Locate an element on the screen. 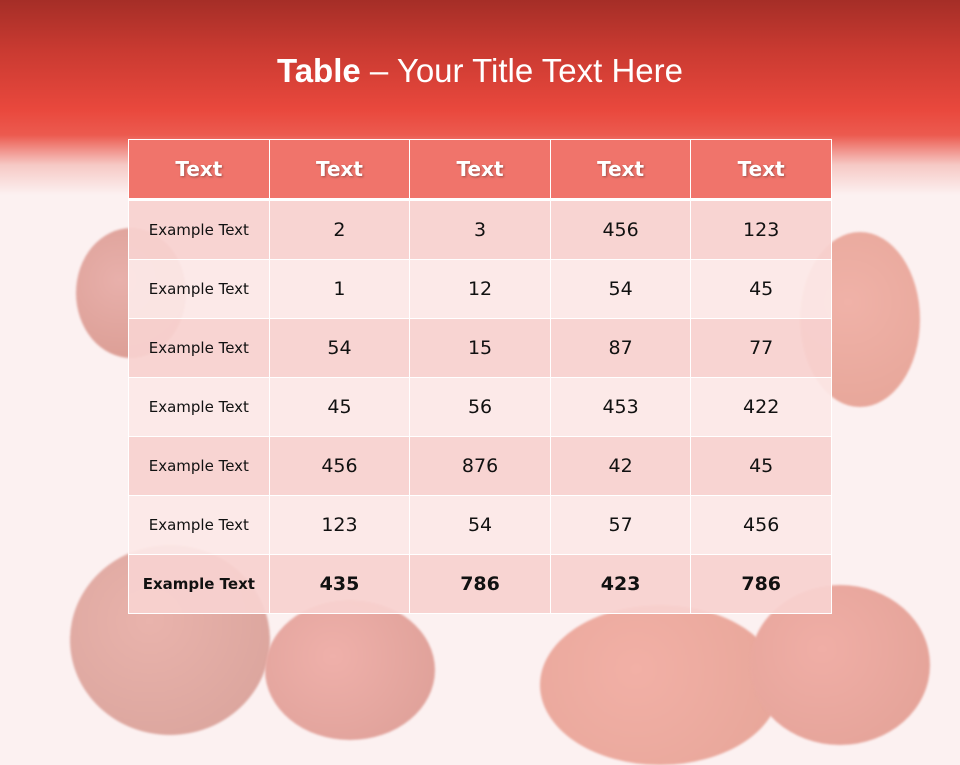 The image size is (960, 765). table-row: Example Text 456 876 42 45 is located at coordinates (480, 466).